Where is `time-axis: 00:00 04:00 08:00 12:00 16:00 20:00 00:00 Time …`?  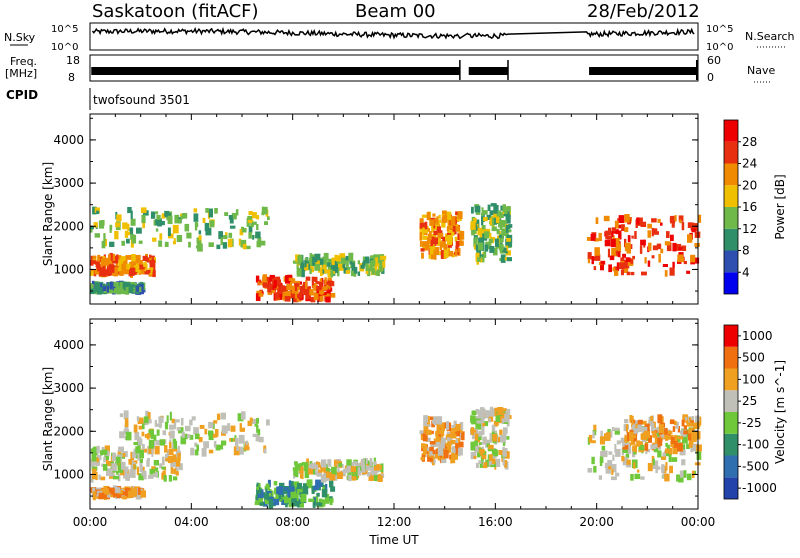
time-axis: 00:00 04:00 08:00 12:00 16:00 20:00 00:00 Time … is located at coordinates (394, 531).